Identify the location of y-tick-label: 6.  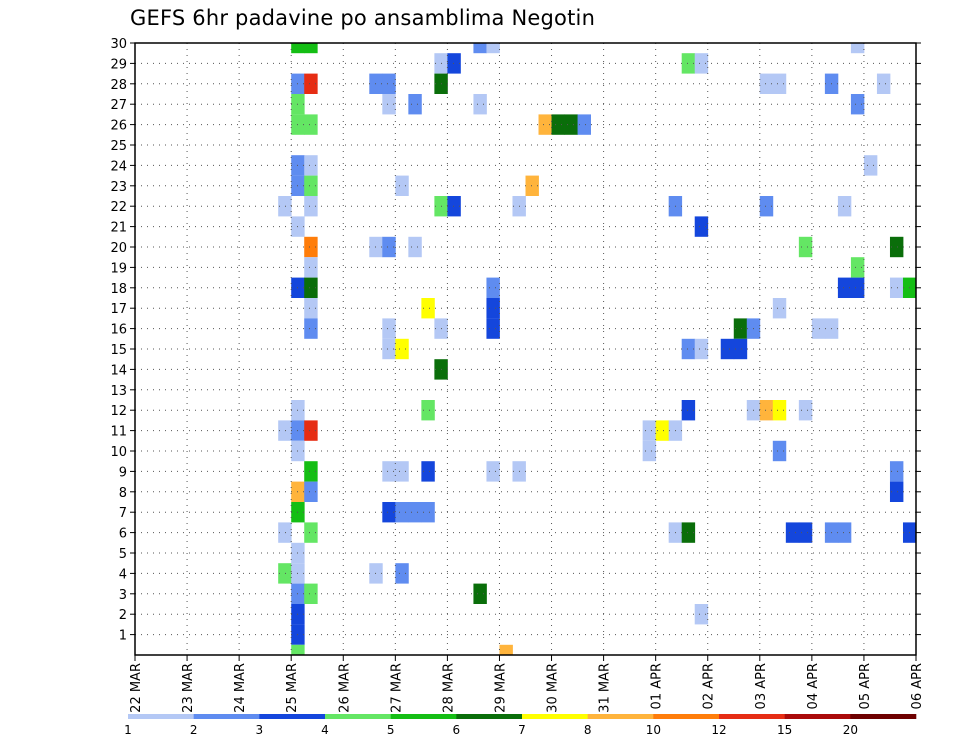
(123, 534).